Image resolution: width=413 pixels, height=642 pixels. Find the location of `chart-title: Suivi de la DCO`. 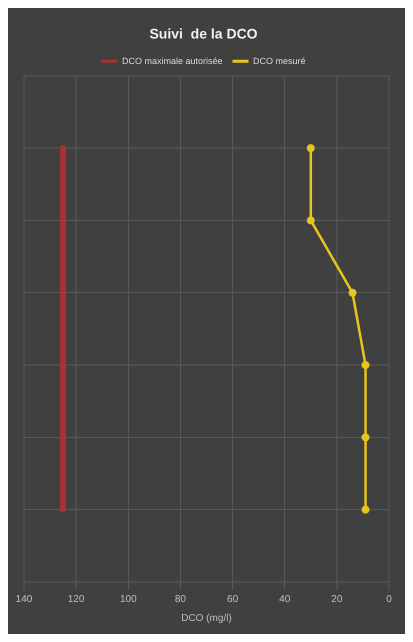

chart-title: Suivi de la DCO is located at coordinates (203, 33).